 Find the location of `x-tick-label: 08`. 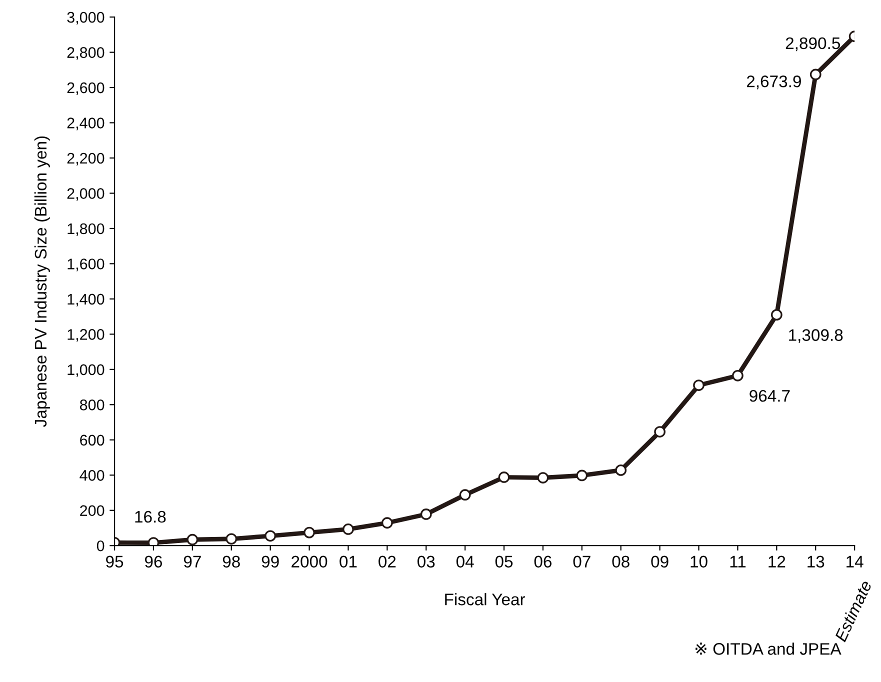

x-tick-label: 08 is located at coordinates (621, 562).